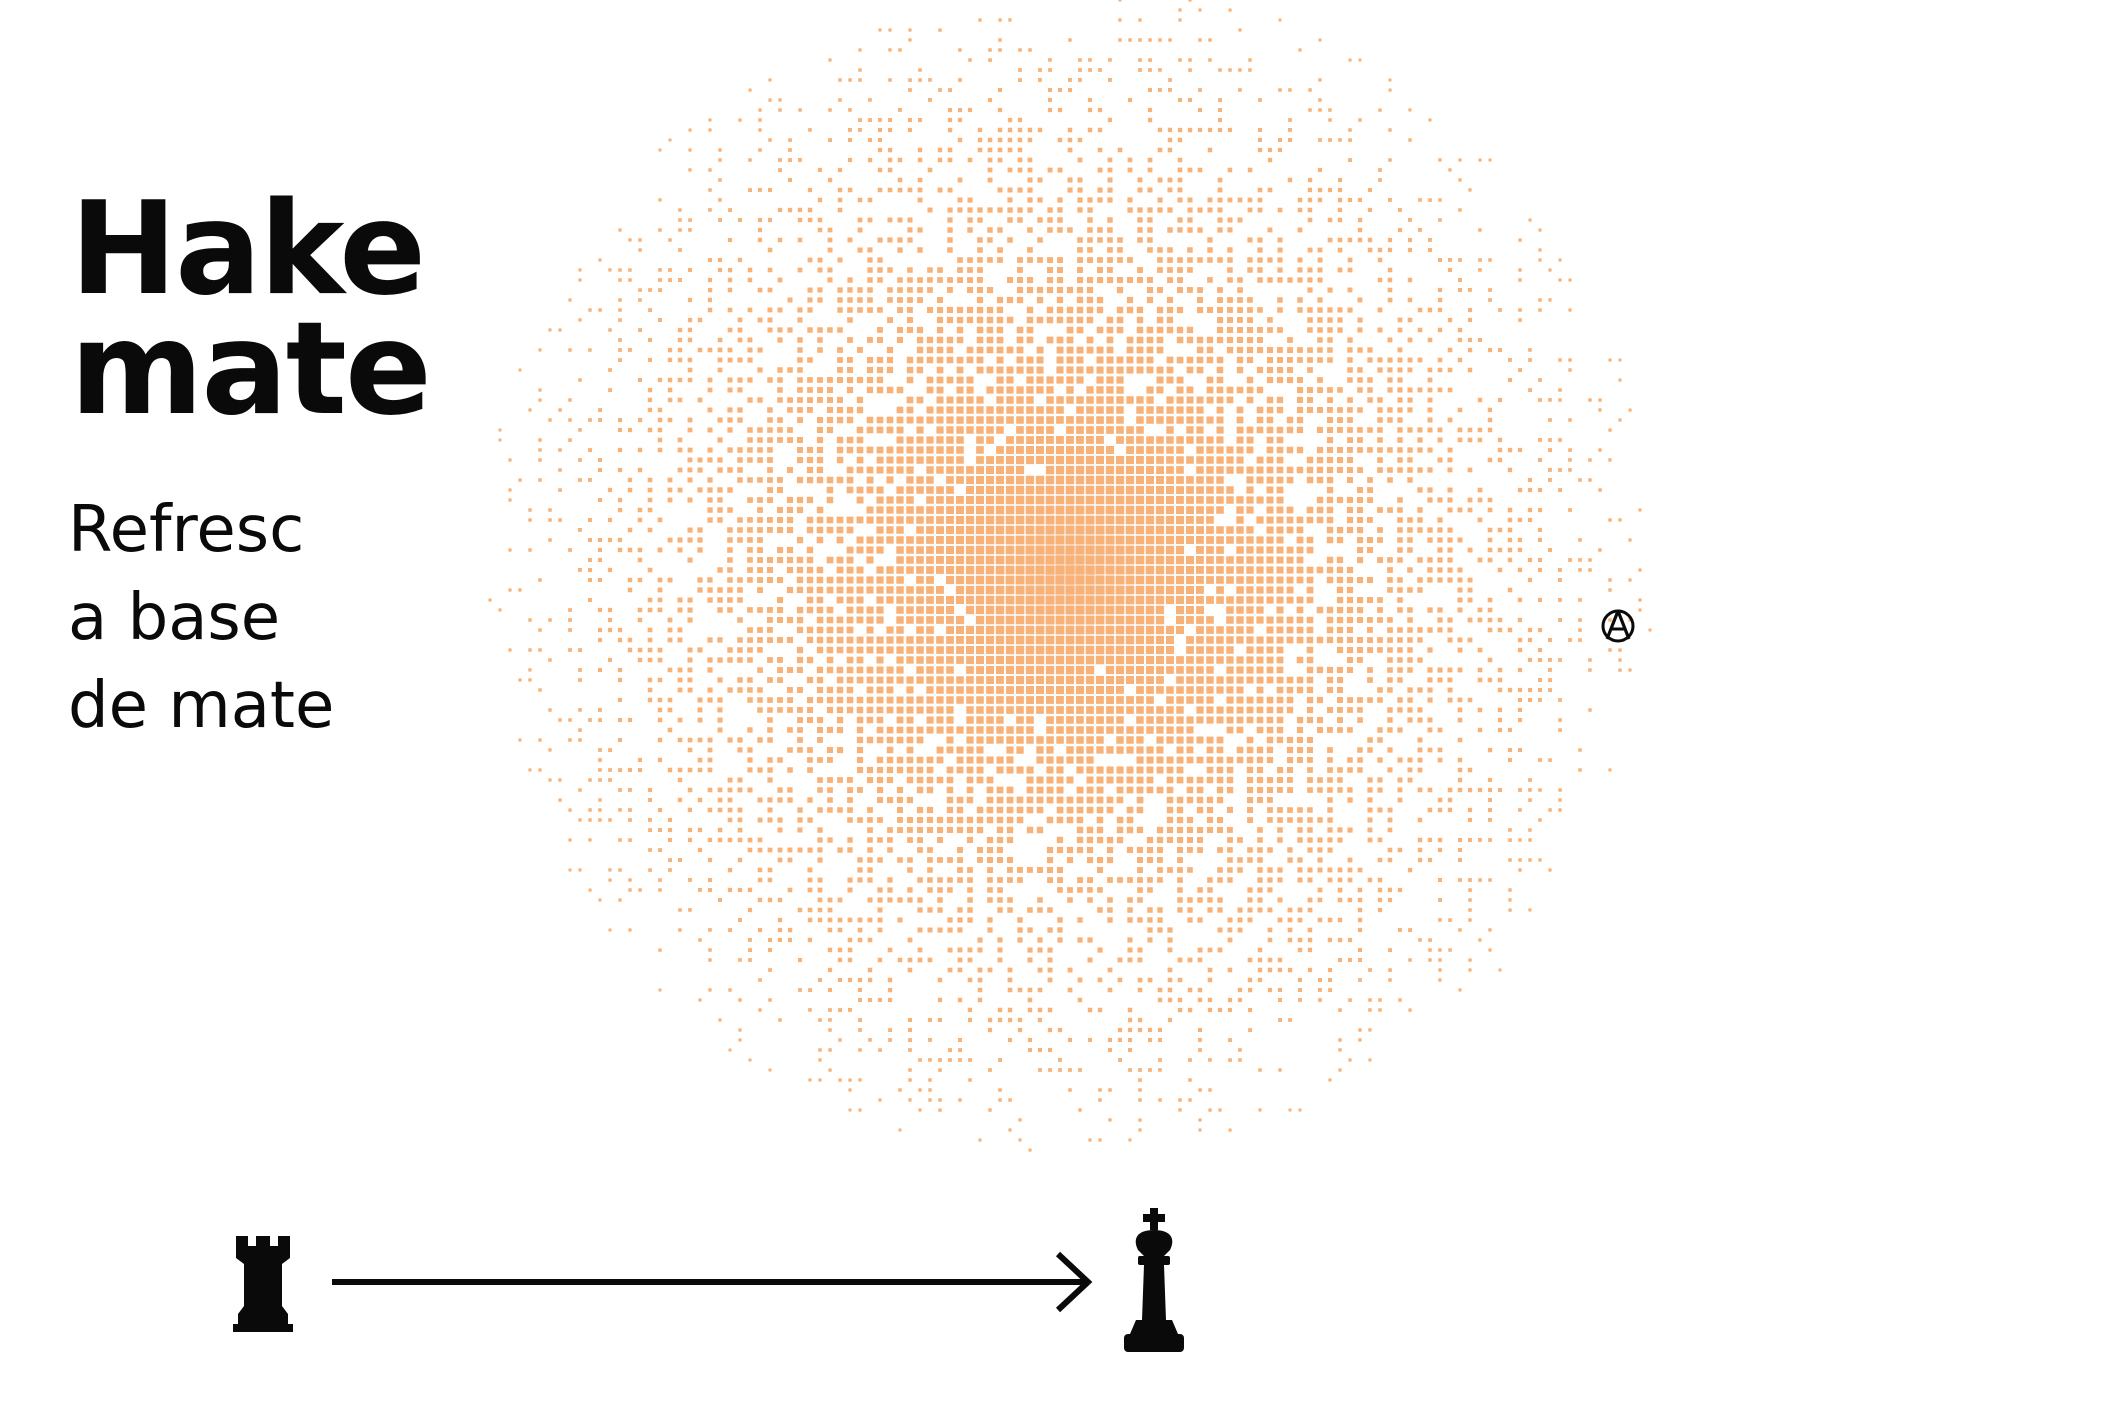 This screenshot has width=2120, height=1412. What do you see at coordinates (1154, 1280) in the screenshot?
I see `chess-king-icon` at bounding box center [1154, 1280].